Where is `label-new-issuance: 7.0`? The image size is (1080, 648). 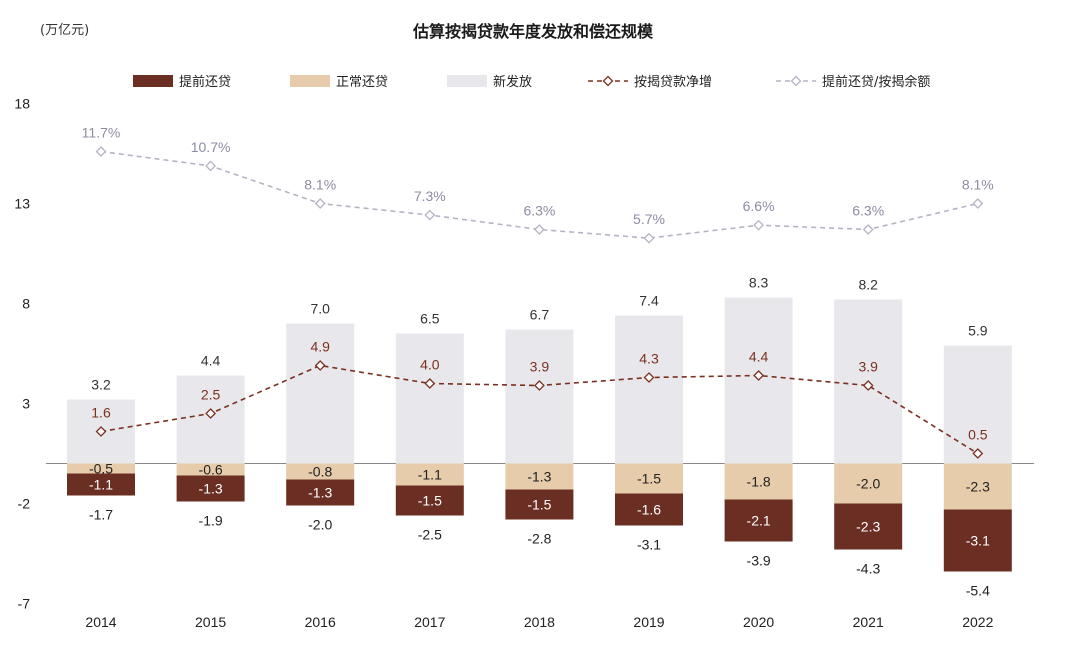
label-new-issuance: 7.0 is located at coordinates (320, 309).